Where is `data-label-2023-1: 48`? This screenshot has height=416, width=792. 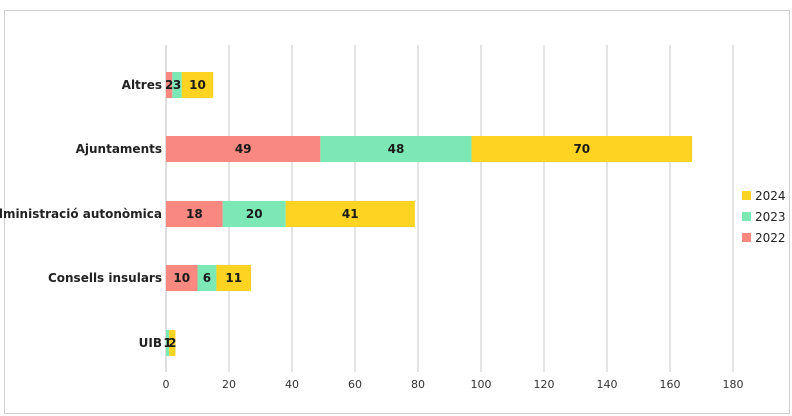
data-label-2023-1: 48 is located at coordinates (396, 149).